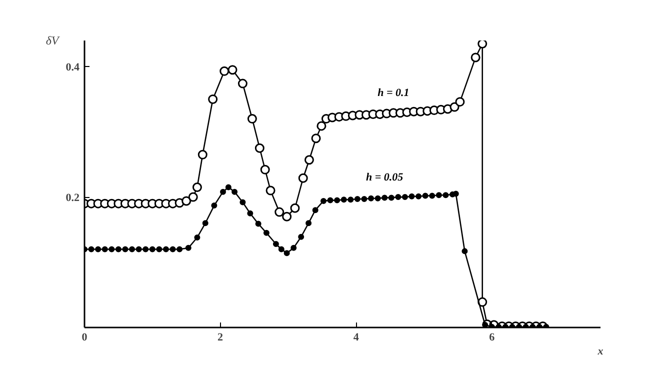 The width and height of the screenshot is (645, 374). I want to click on x-tick-label: 4, so click(356, 338).